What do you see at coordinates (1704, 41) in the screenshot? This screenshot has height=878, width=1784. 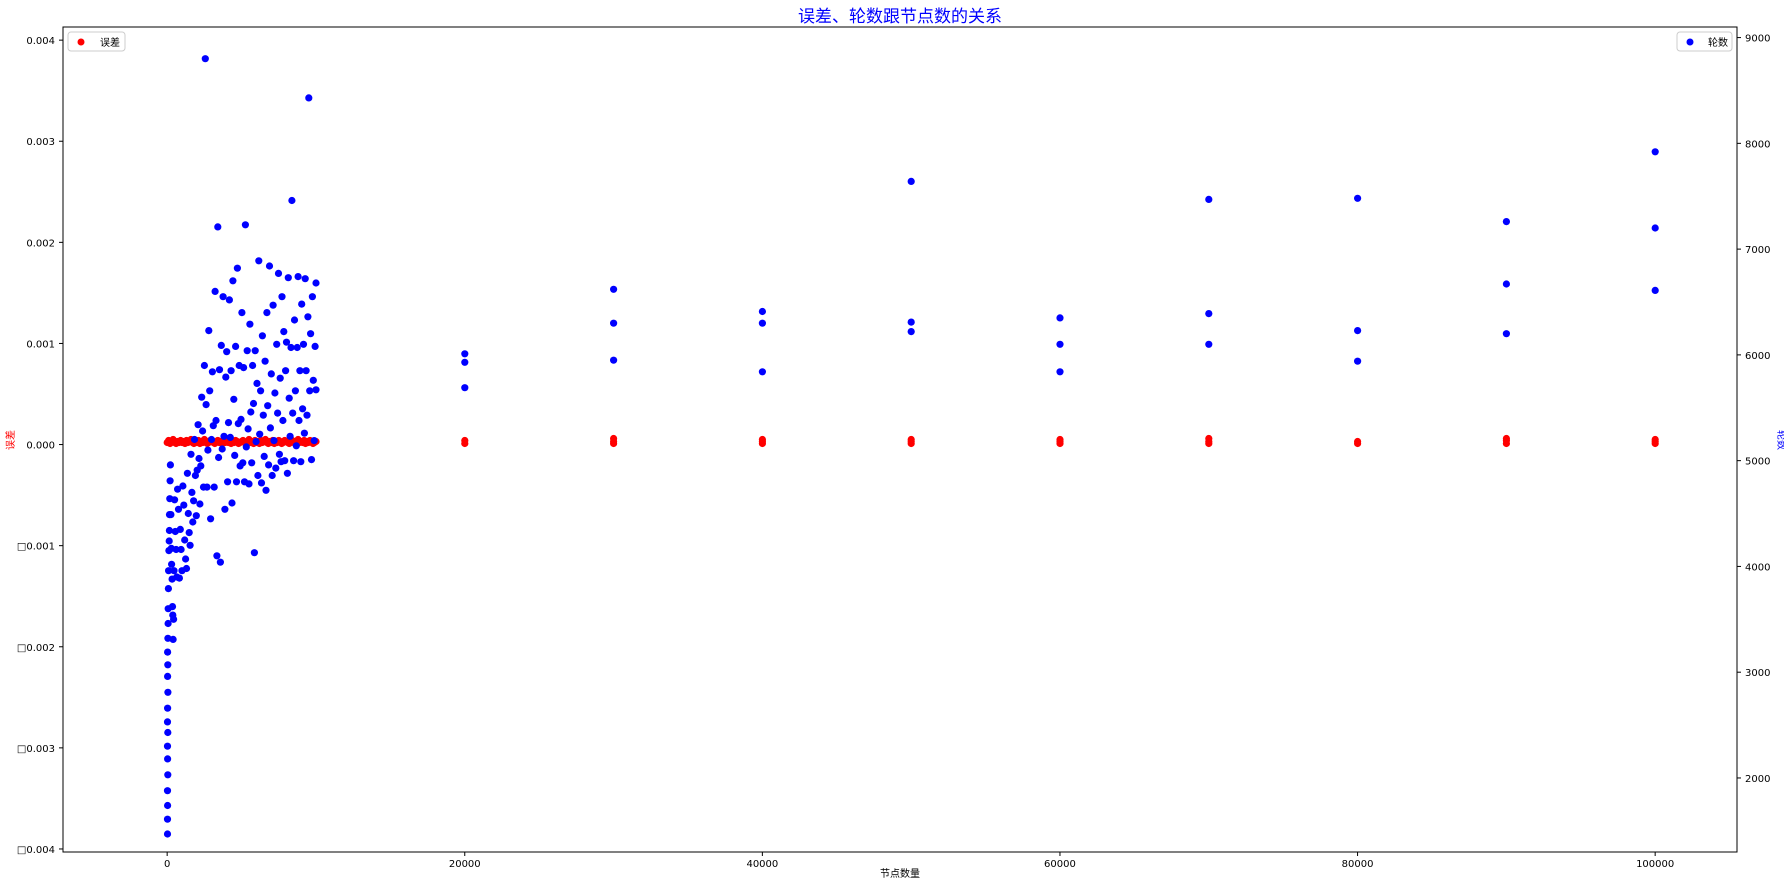 I see `legend-right: 轮数` at bounding box center [1704, 41].